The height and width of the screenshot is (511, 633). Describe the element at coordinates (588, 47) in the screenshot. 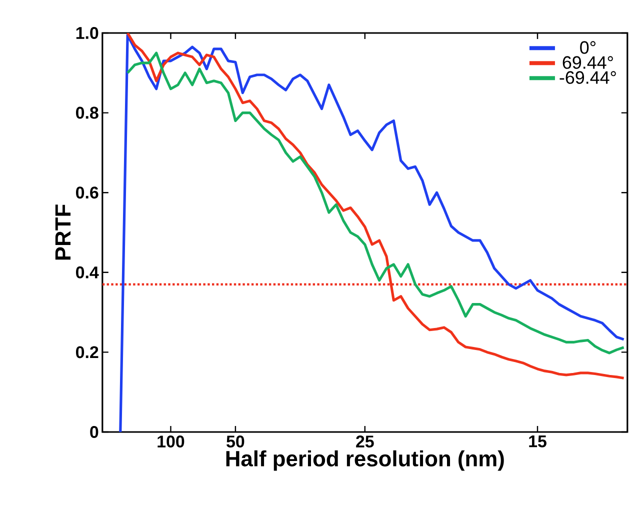

I see `legend-label: 0°` at that location.